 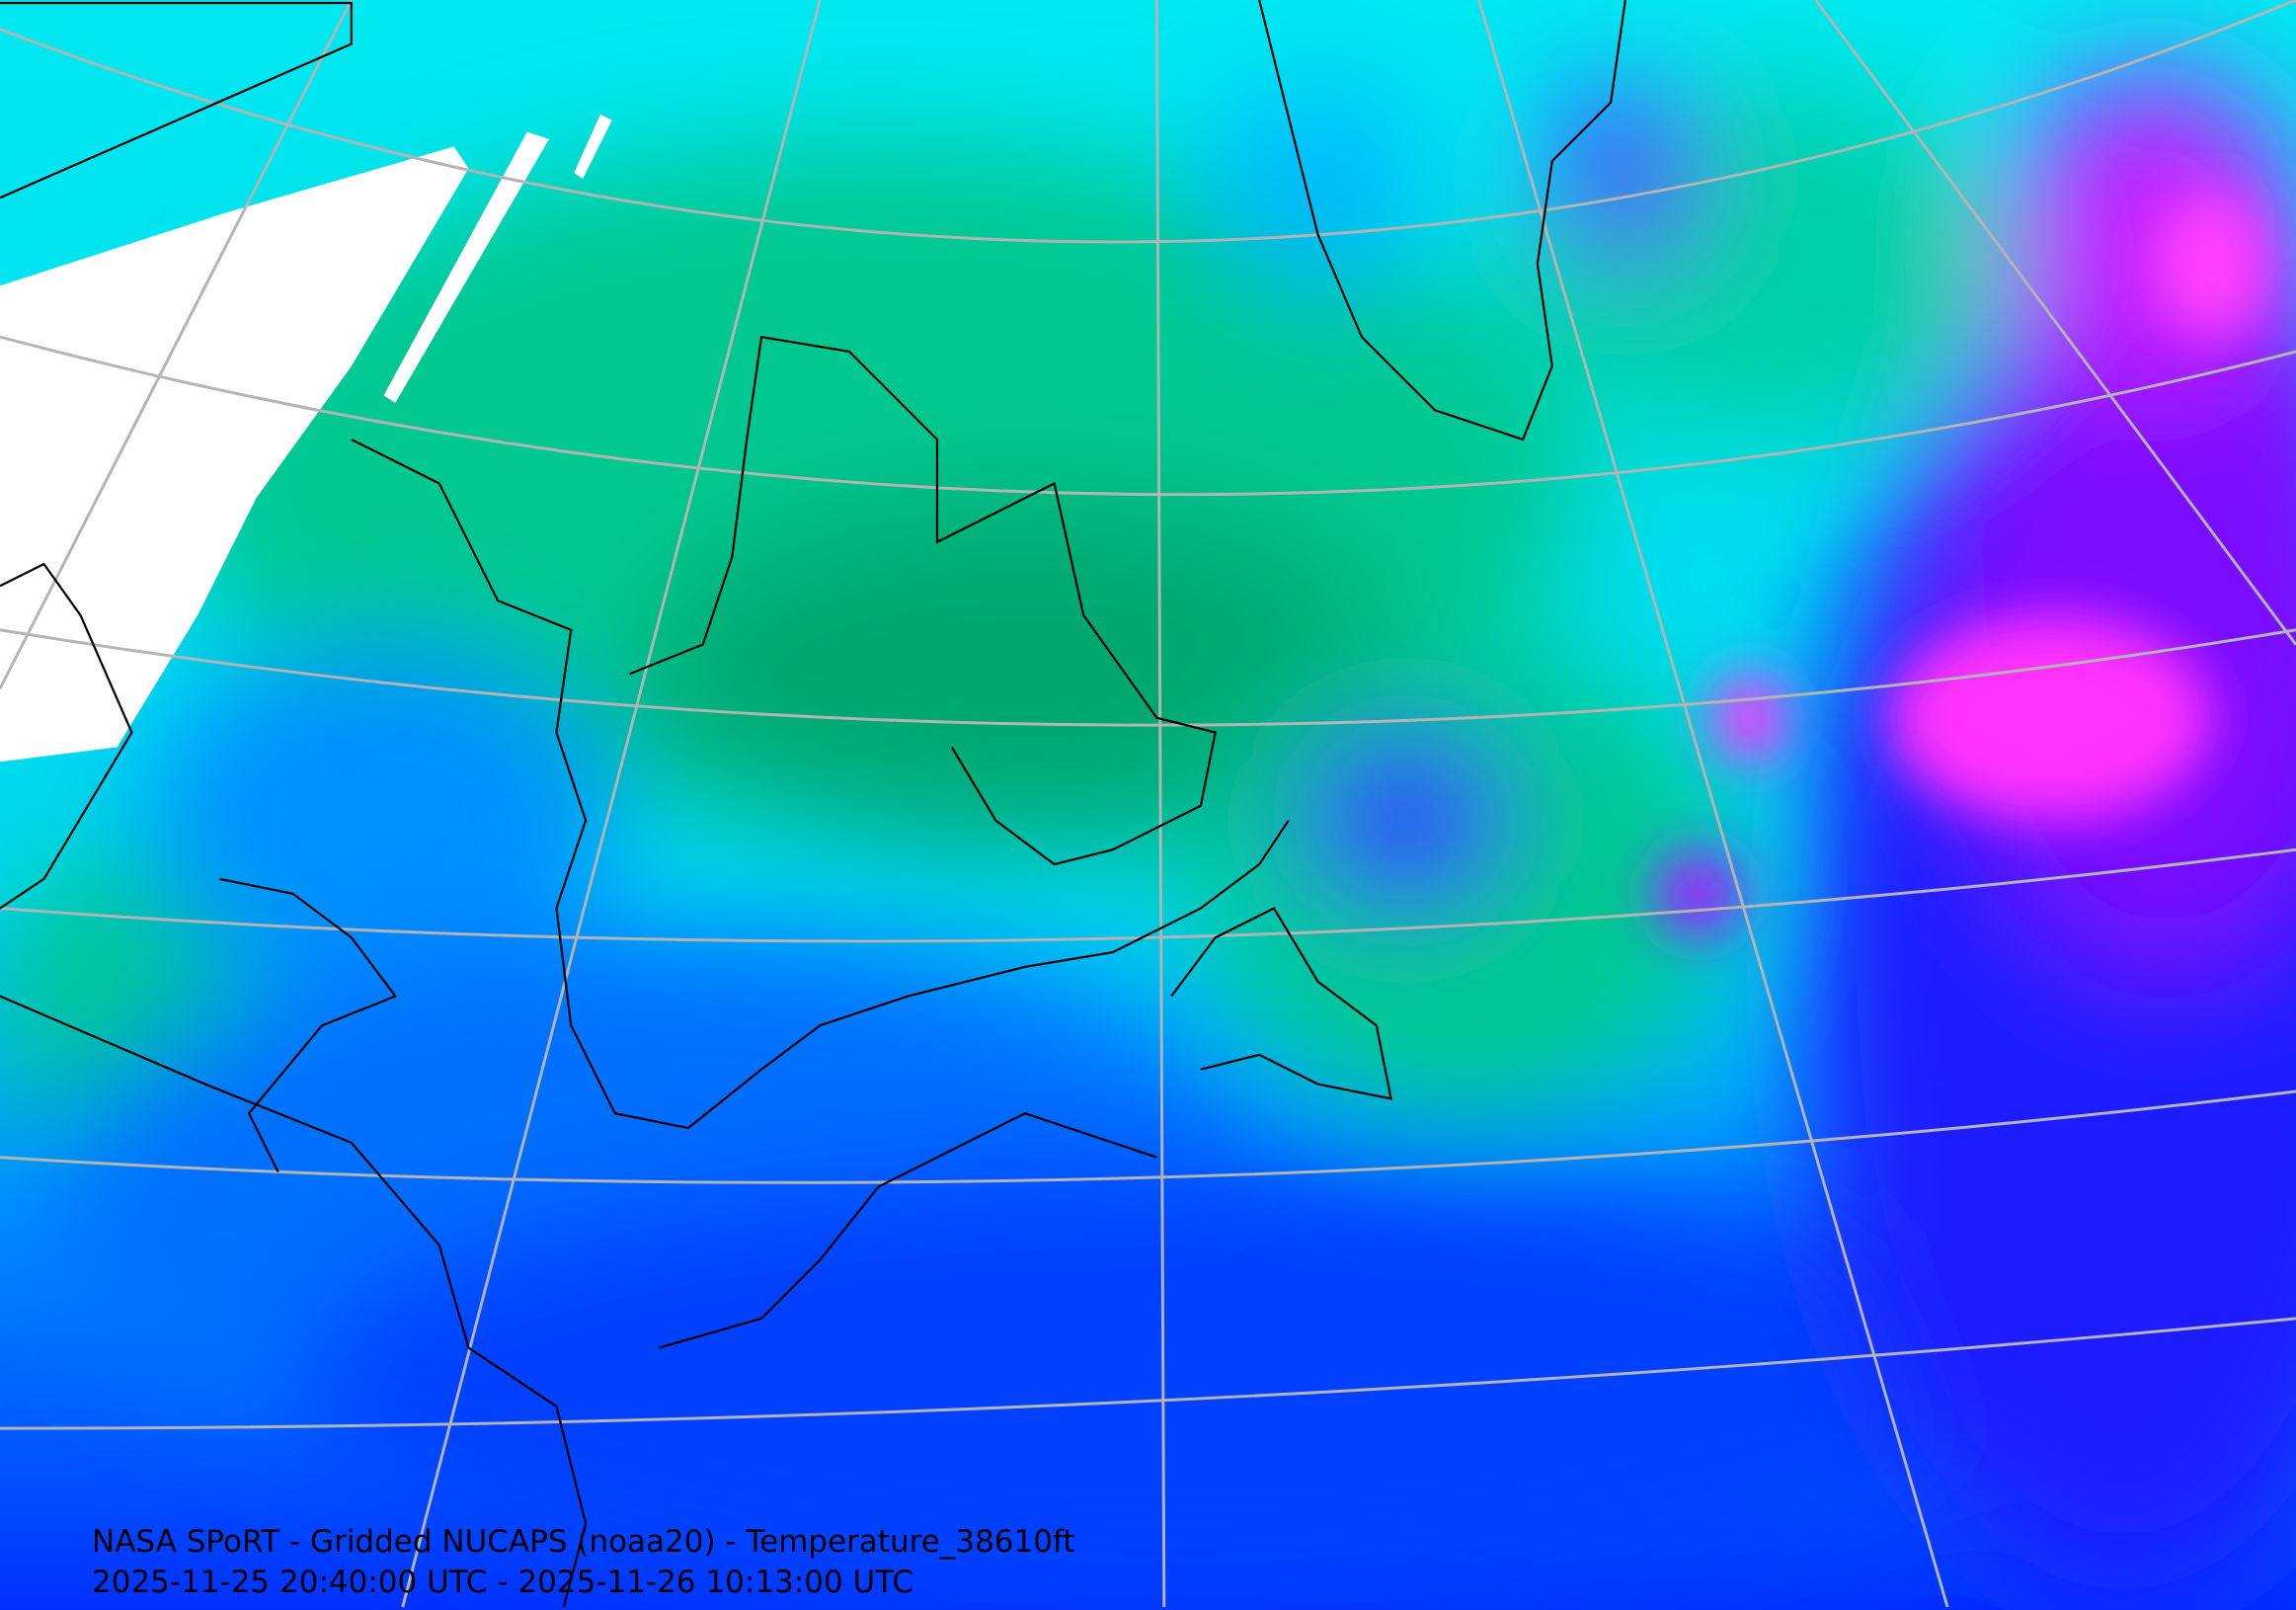 What do you see at coordinates (235, 454) in the screenshot?
I see `no-data-region` at bounding box center [235, 454].